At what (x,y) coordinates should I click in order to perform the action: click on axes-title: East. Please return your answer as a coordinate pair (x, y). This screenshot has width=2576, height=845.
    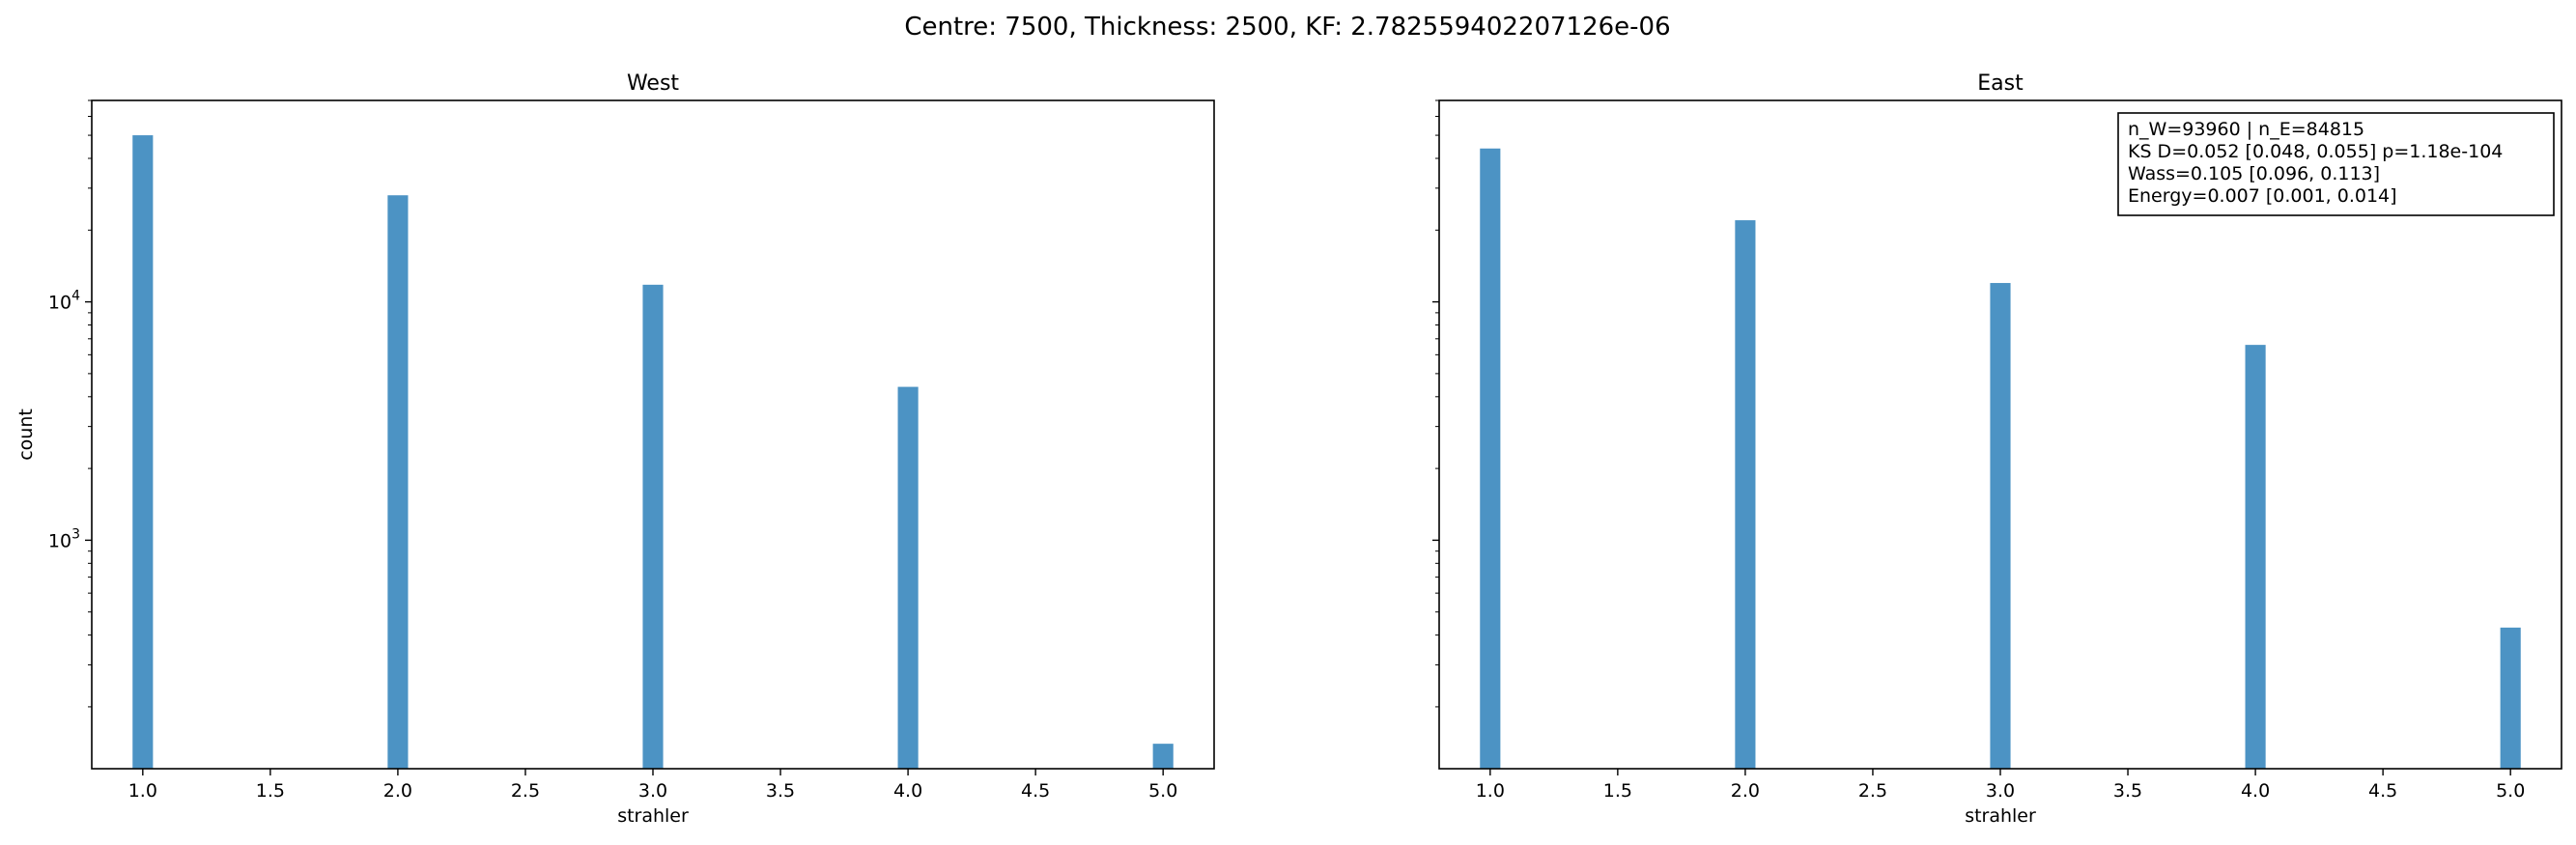
    Looking at the image, I should click on (2000, 83).